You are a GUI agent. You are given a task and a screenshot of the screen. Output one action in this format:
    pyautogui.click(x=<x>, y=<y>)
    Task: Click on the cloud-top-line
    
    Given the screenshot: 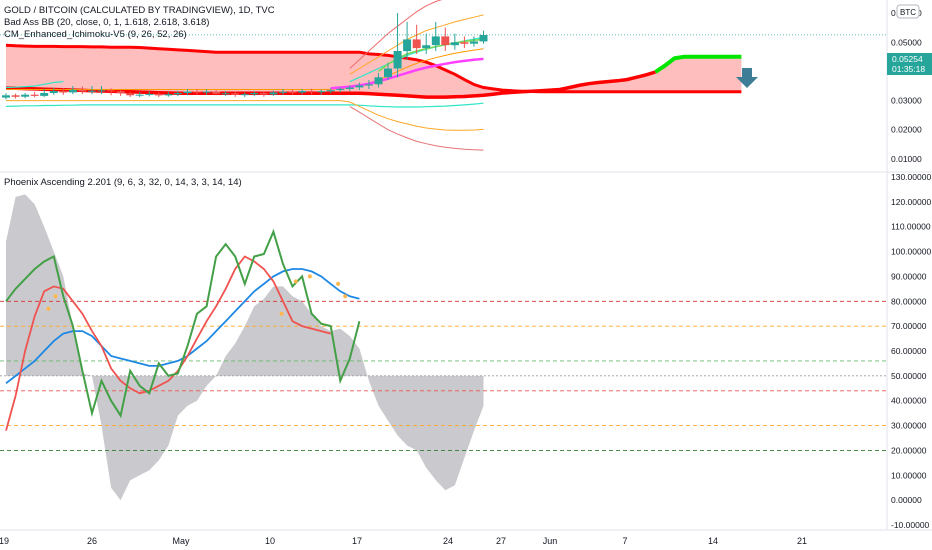 What is the action you would take?
    pyautogui.click(x=373, y=68)
    